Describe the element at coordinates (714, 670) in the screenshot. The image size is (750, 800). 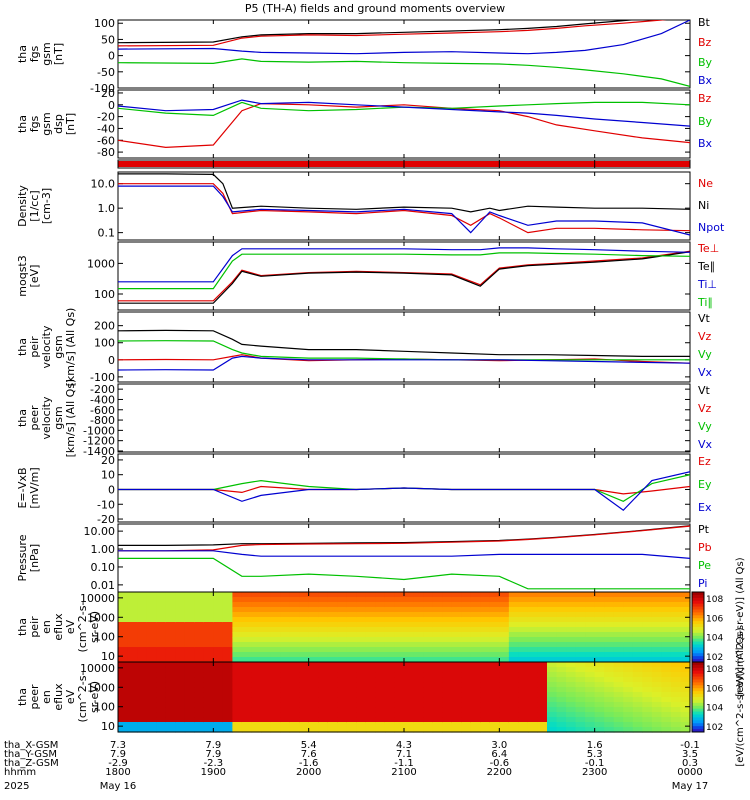
I see `colorbar-tick-label: 108` at that location.